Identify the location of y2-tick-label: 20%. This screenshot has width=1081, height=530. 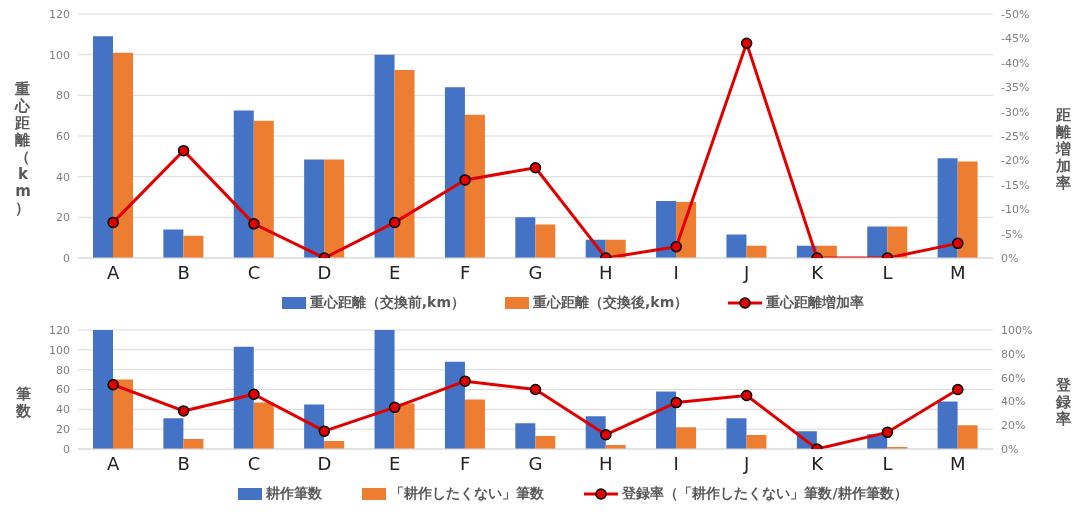
(1013, 426).